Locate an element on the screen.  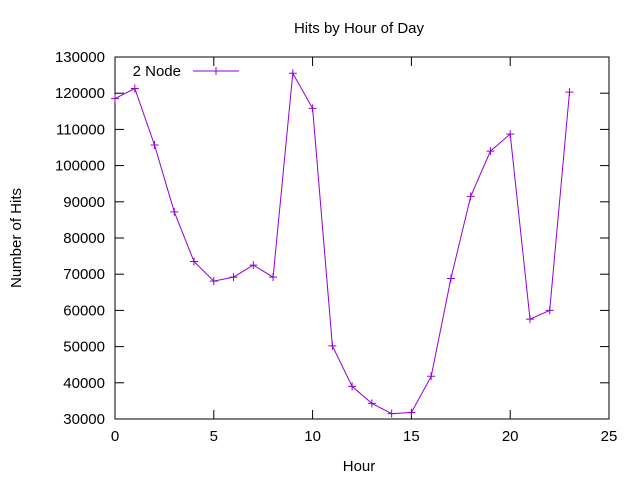
legend-marker is located at coordinates (216, 71).